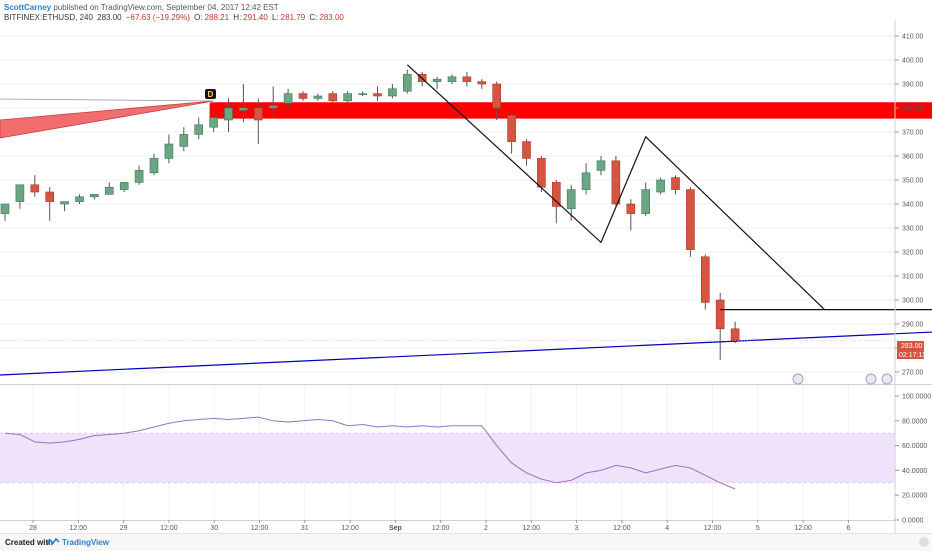 The width and height of the screenshot is (932, 551). What do you see at coordinates (913, 61) in the screenshot?
I see `y-tick-label: 400.00` at bounding box center [913, 61].